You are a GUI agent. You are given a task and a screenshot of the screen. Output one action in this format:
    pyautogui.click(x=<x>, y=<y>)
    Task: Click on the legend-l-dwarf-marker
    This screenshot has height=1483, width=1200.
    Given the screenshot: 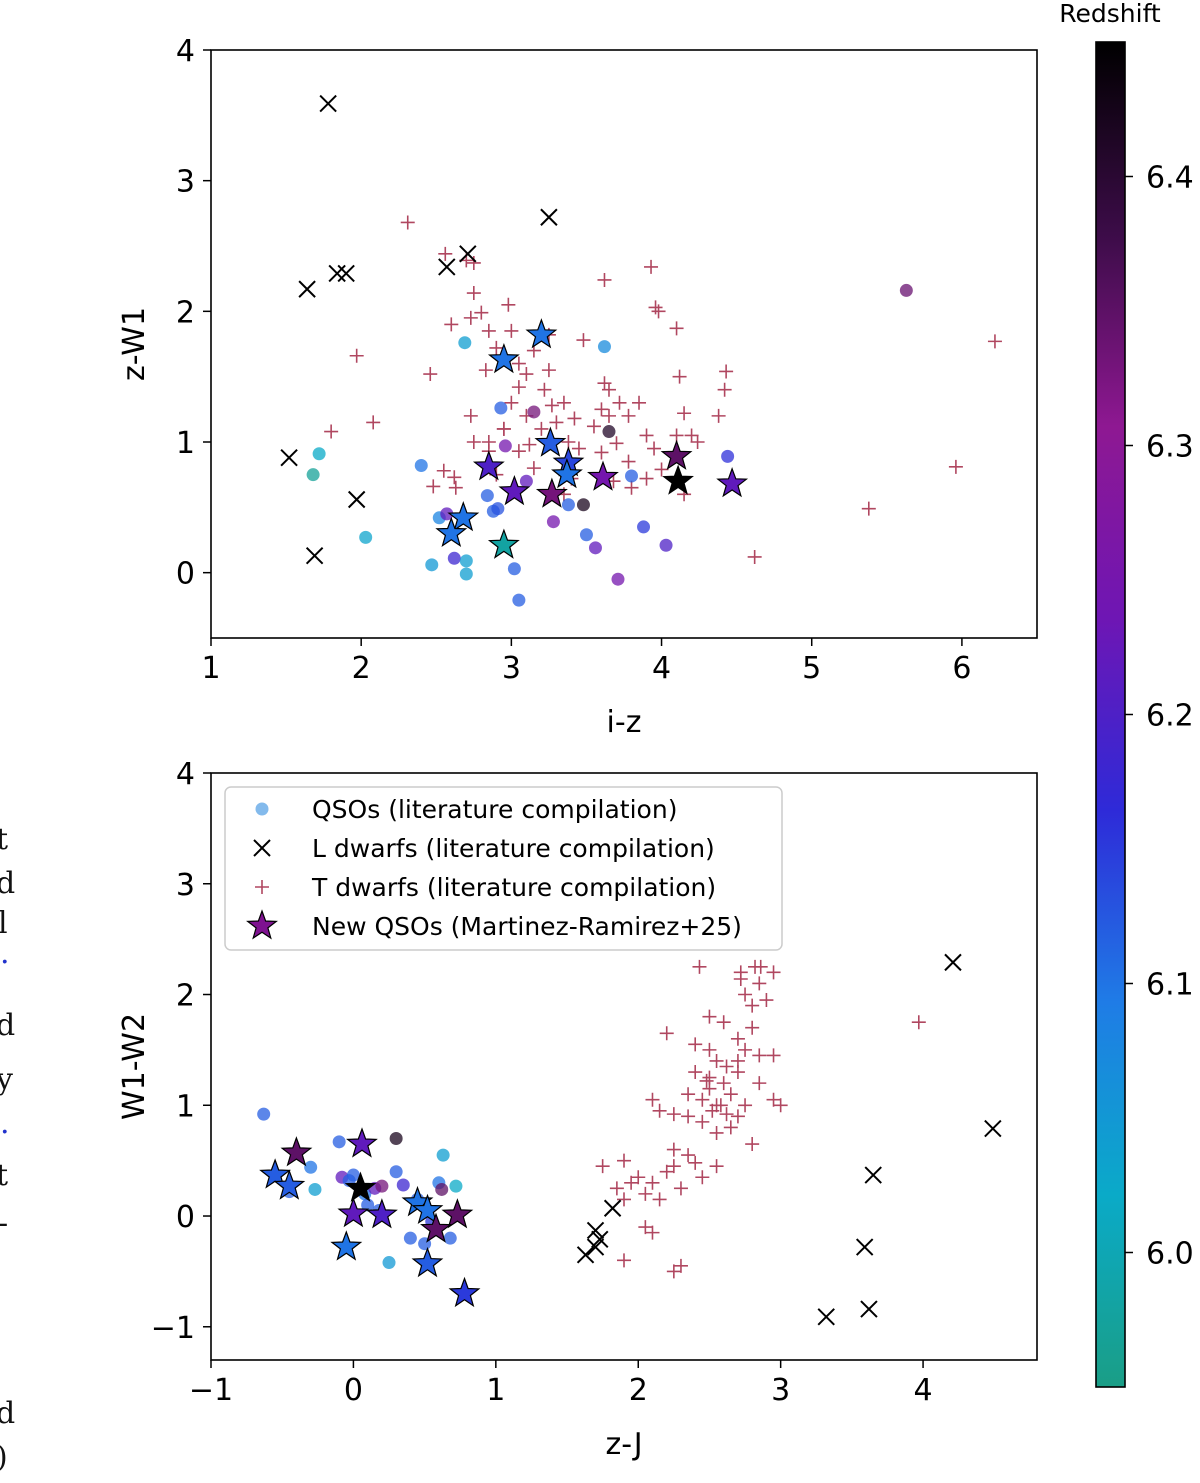 What is the action you would take?
    pyautogui.click(x=262, y=848)
    